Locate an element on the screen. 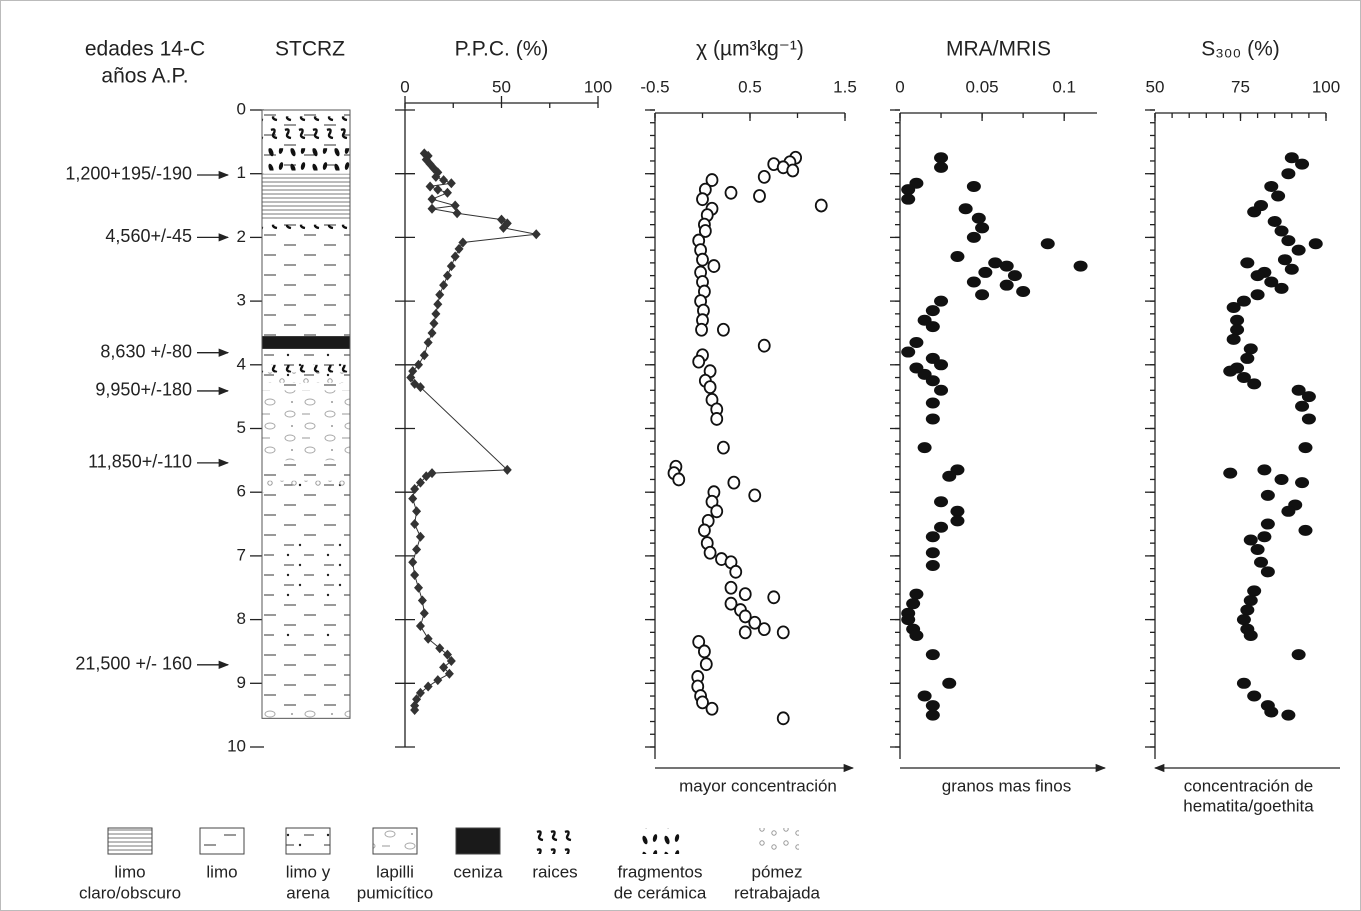 The height and width of the screenshot is (911, 1361). x-tick-label: 50 is located at coordinates (501, 86).